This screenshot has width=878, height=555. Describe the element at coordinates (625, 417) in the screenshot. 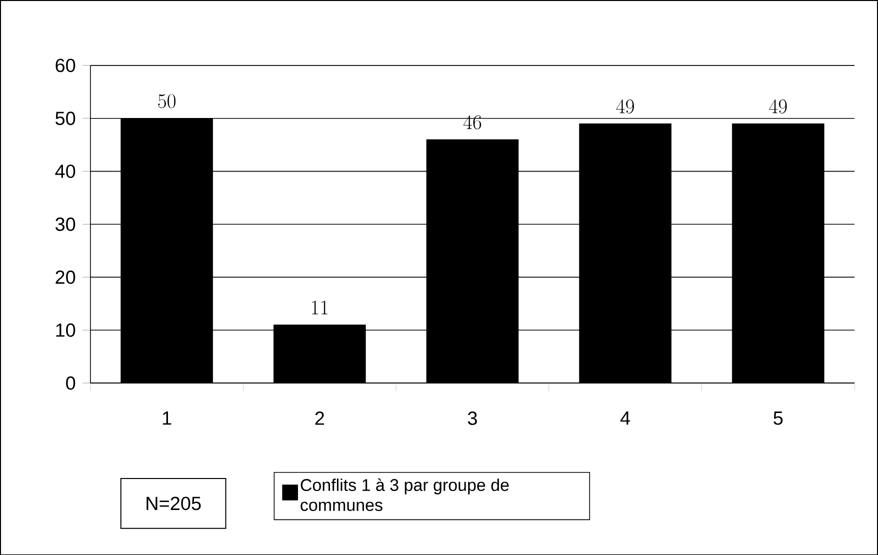

I see `x-tick-label: 4` at that location.